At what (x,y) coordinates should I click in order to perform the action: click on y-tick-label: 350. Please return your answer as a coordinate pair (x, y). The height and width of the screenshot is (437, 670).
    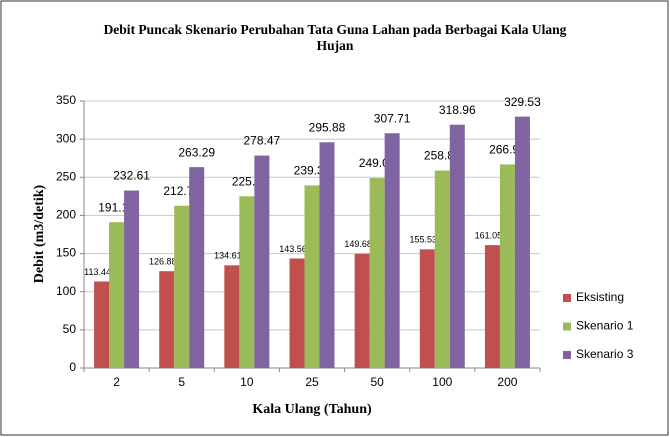
    Looking at the image, I should click on (66, 100).